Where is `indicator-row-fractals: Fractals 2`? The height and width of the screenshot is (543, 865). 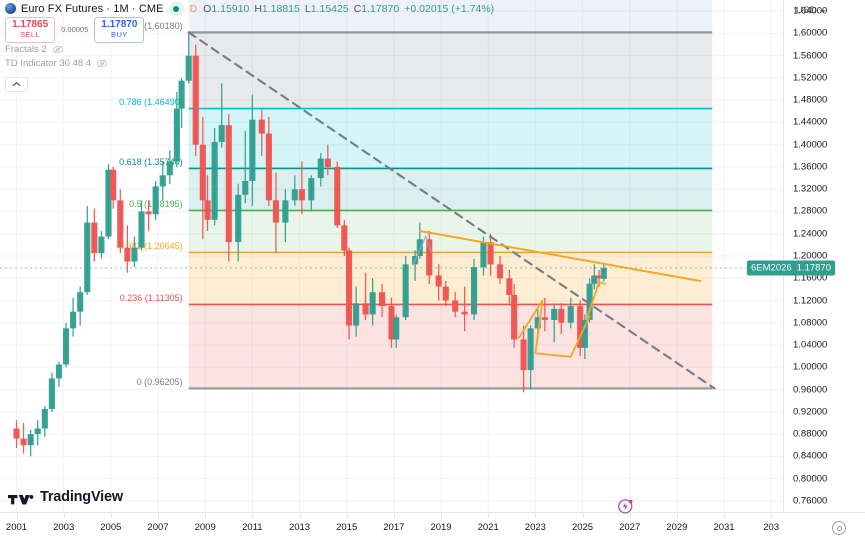
indicator-row-fractals: Fractals 2 is located at coordinates (56, 49).